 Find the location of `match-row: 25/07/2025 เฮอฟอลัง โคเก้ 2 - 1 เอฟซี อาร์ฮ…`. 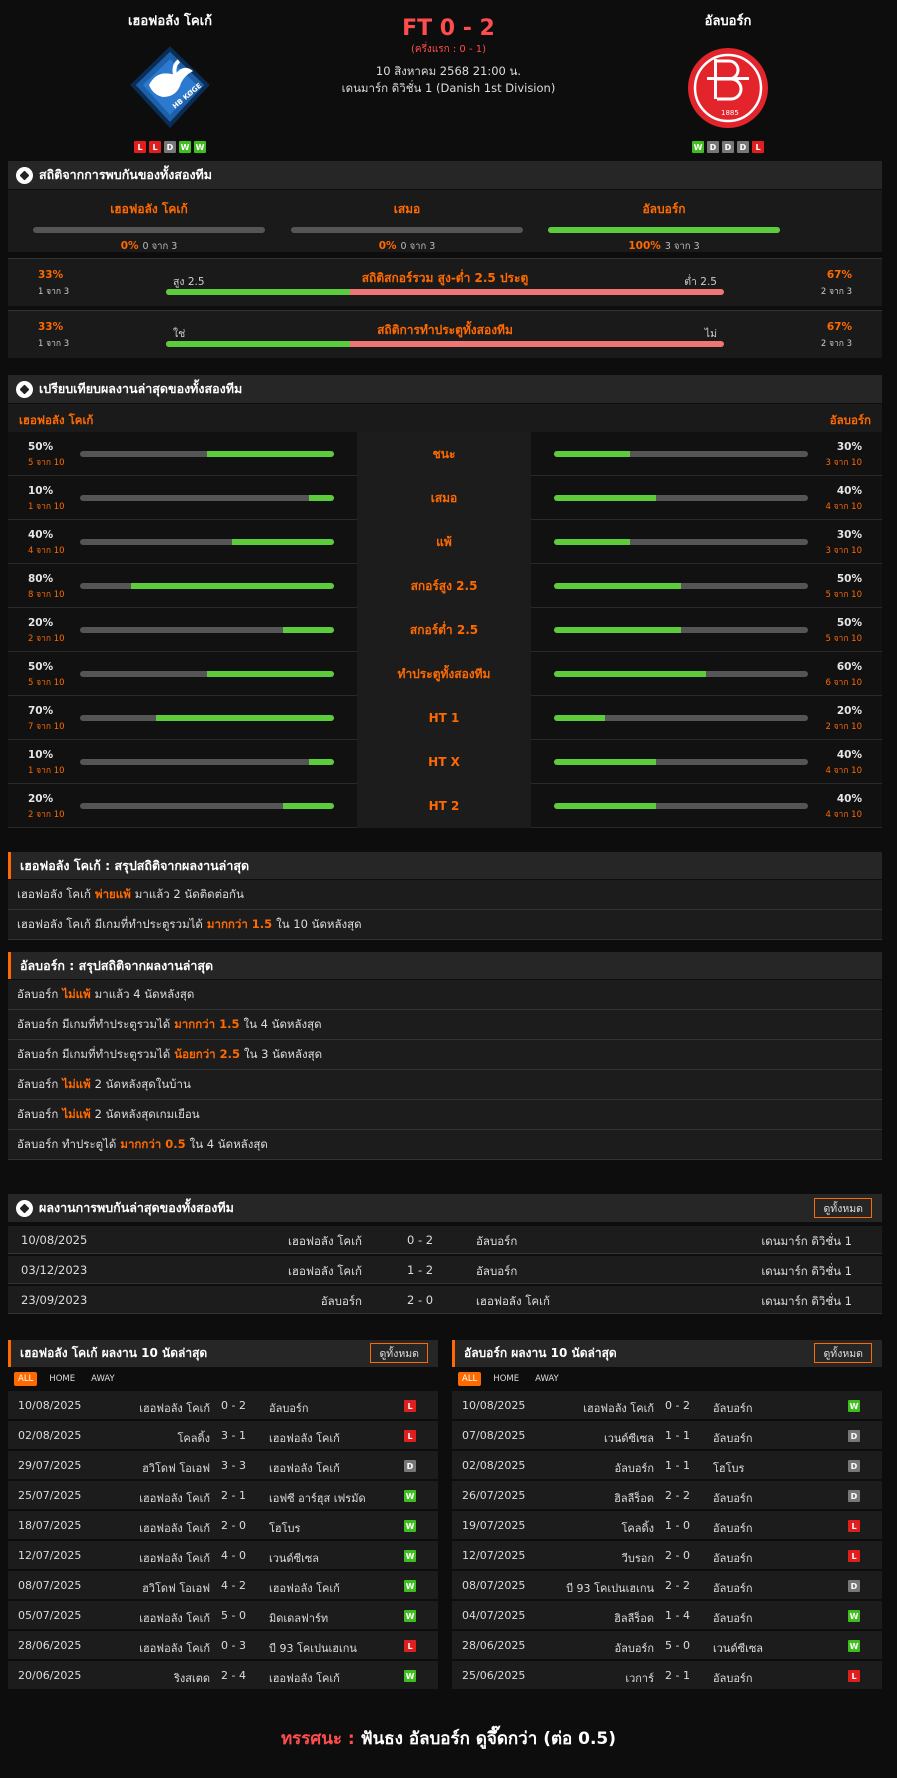

match-row: 25/07/2025 เฮอฟอลัง โคเก้ 2 - 1 เอฟซี อาร์ฮ… is located at coordinates (223, 1496).